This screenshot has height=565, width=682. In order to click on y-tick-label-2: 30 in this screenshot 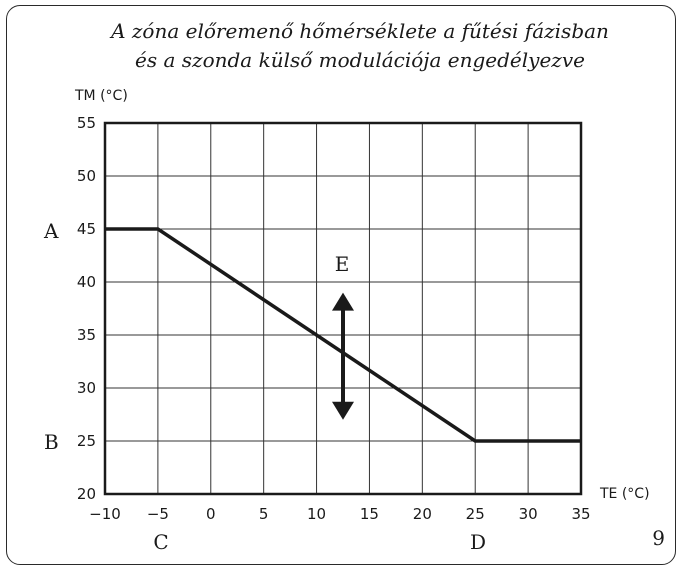, I will do `click(86, 388)`.